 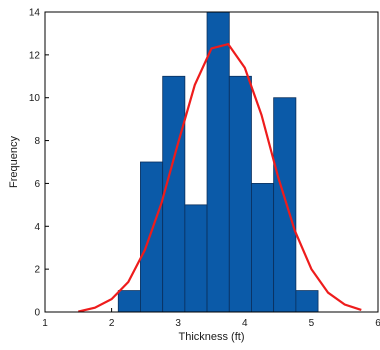 I want to click on y-tick-label: 8, so click(x=37, y=141).